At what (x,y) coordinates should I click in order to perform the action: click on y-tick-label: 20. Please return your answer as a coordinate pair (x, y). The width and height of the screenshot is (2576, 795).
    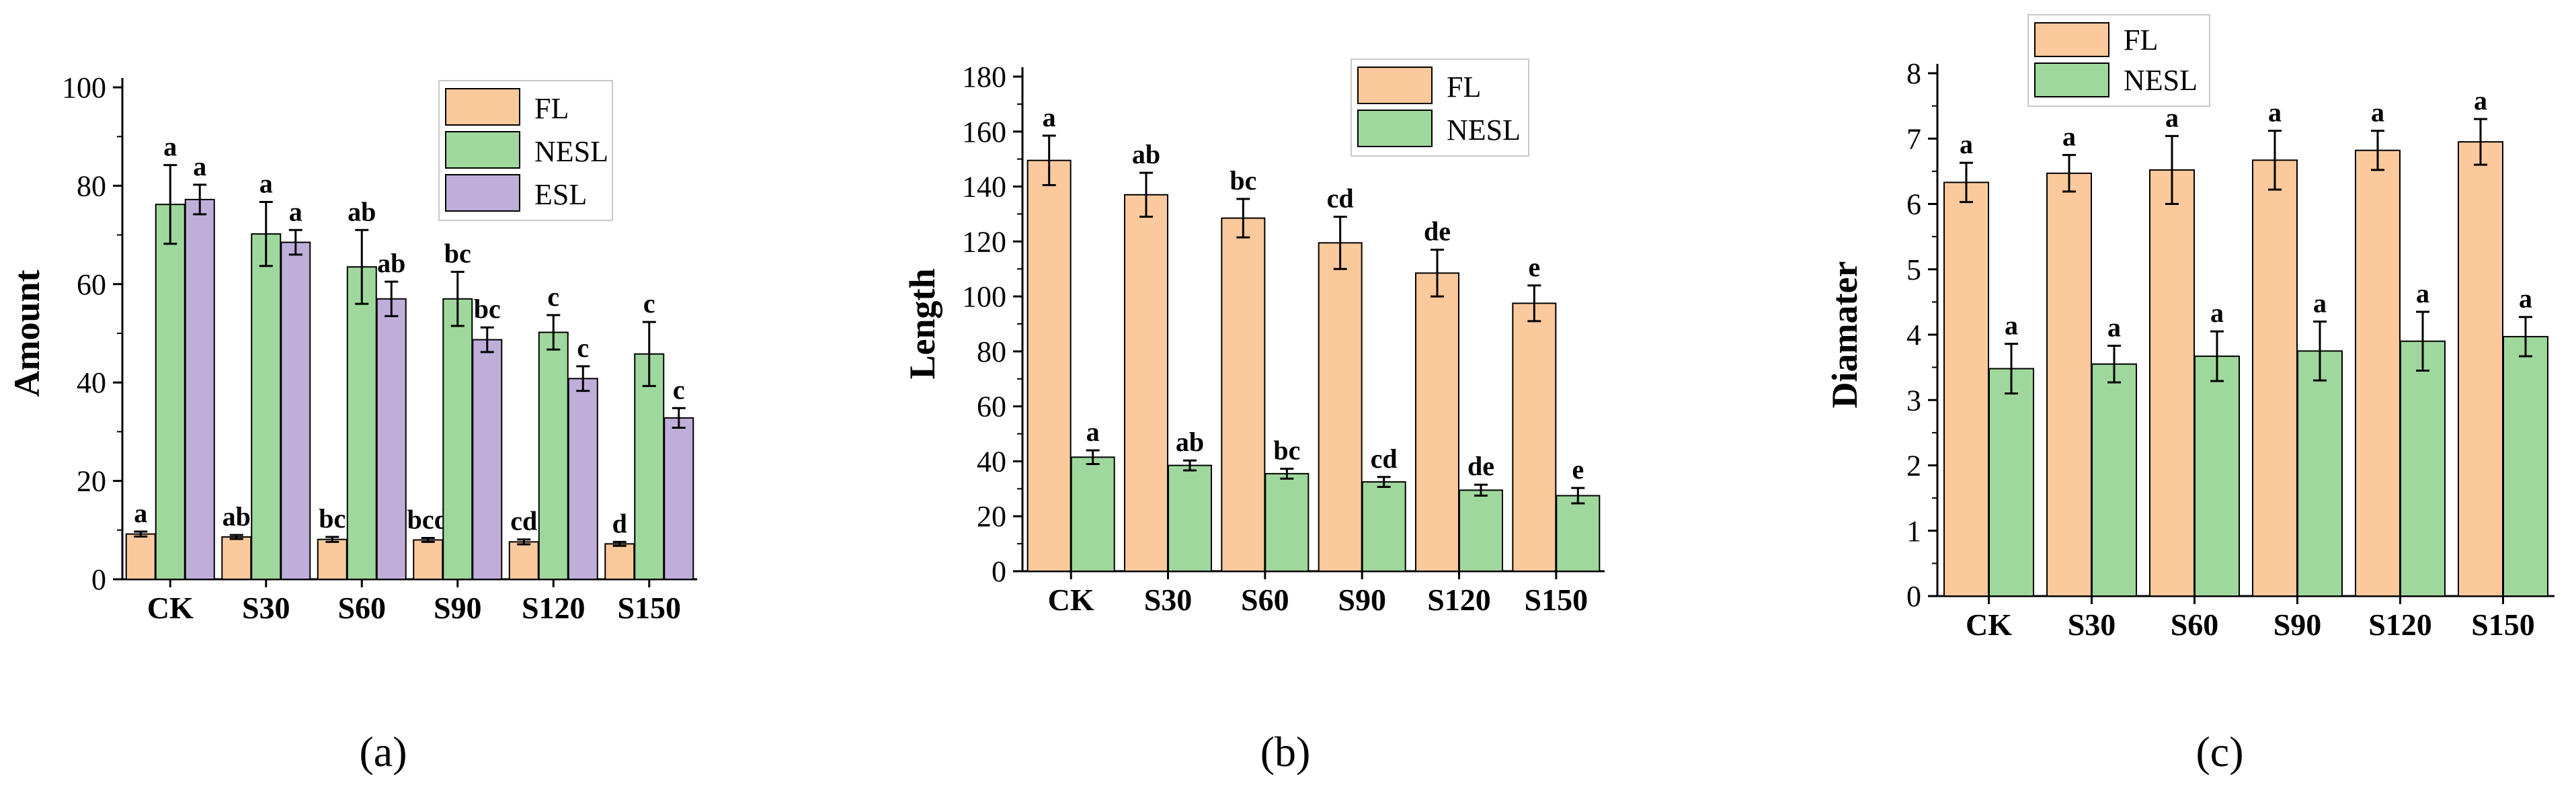
    Looking at the image, I should click on (91, 481).